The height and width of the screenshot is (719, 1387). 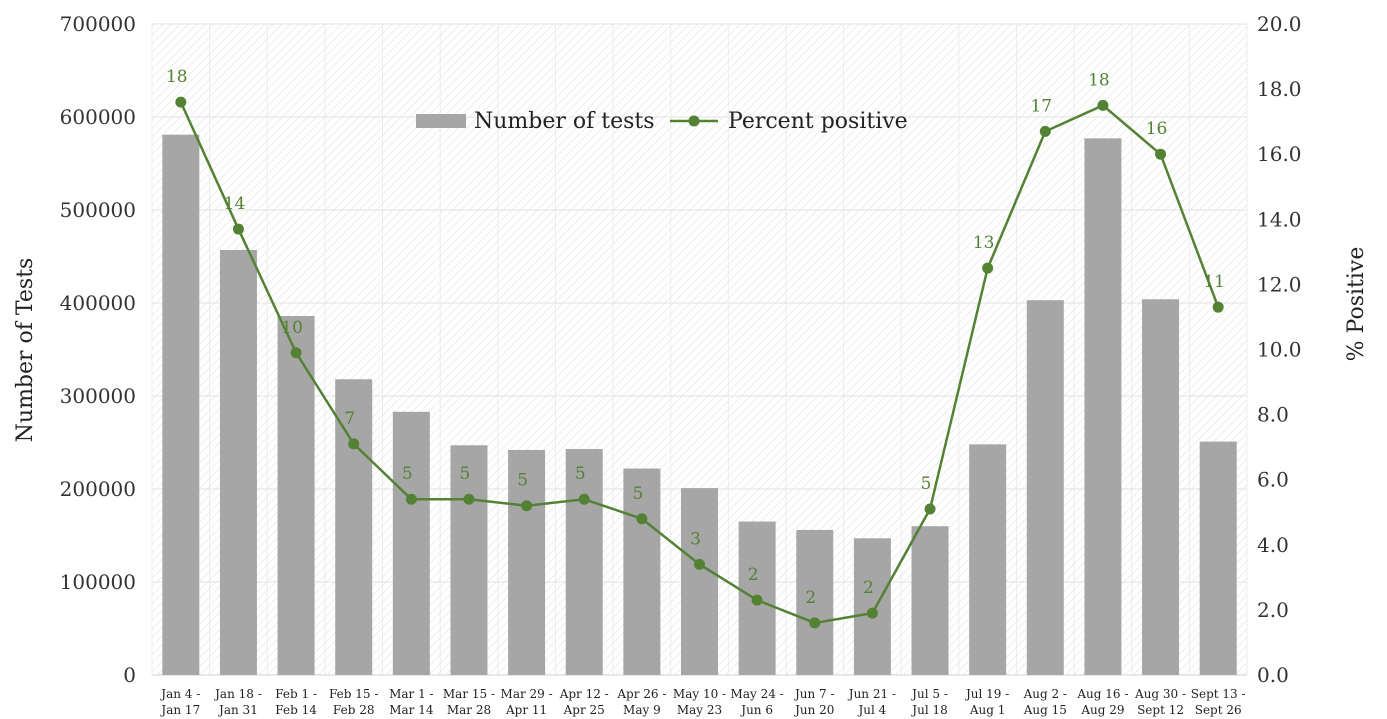 I want to click on x-tick-label: May 24 -Jun 6, so click(x=757, y=702).